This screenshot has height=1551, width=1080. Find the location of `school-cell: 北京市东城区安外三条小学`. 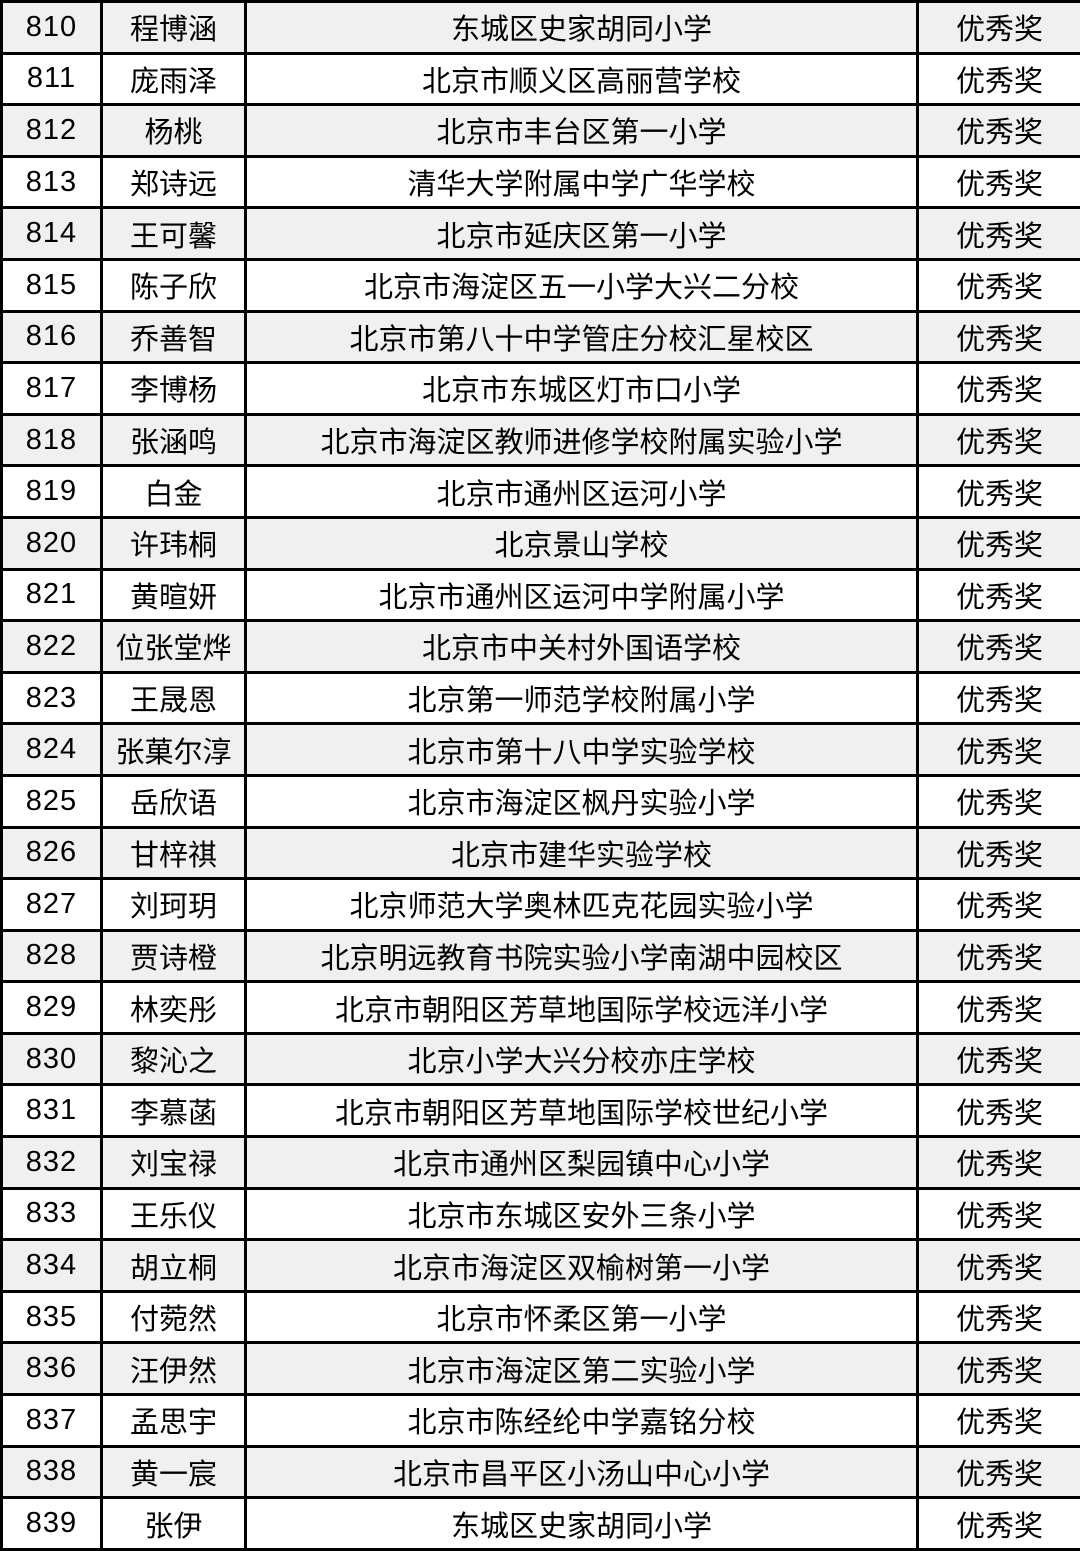

school-cell: 北京市东城区安外三条小学 is located at coordinates (582, 1214).